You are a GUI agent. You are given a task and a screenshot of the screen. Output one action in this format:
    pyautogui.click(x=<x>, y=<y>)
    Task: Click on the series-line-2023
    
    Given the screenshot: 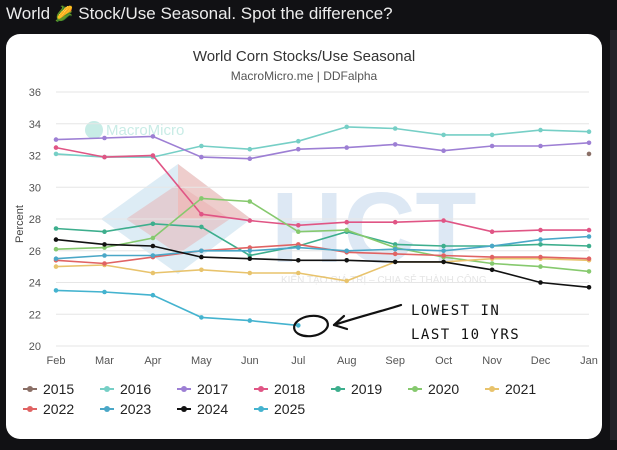 What is the action you would take?
    pyautogui.click(x=322, y=247)
    